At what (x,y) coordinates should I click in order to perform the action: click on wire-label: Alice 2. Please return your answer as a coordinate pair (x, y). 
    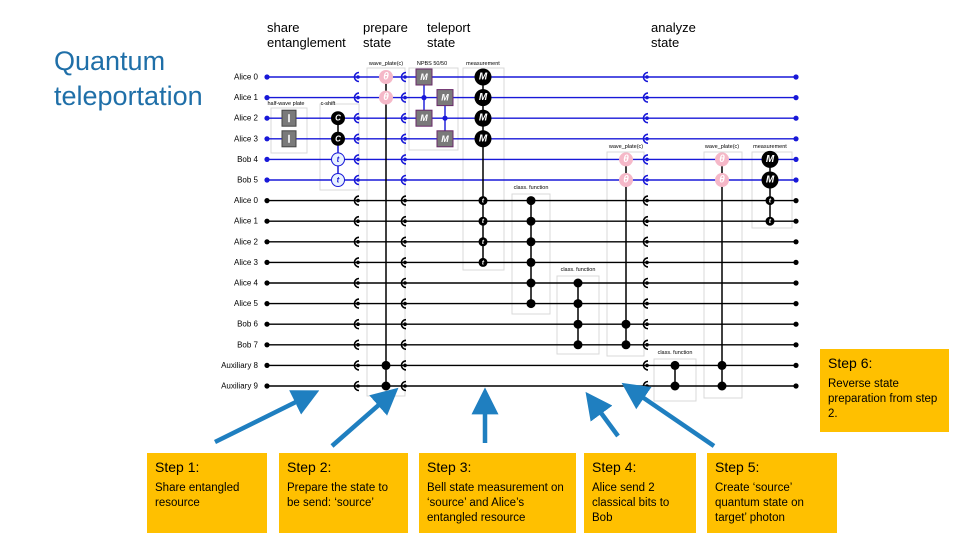
    Looking at the image, I should click on (246, 118).